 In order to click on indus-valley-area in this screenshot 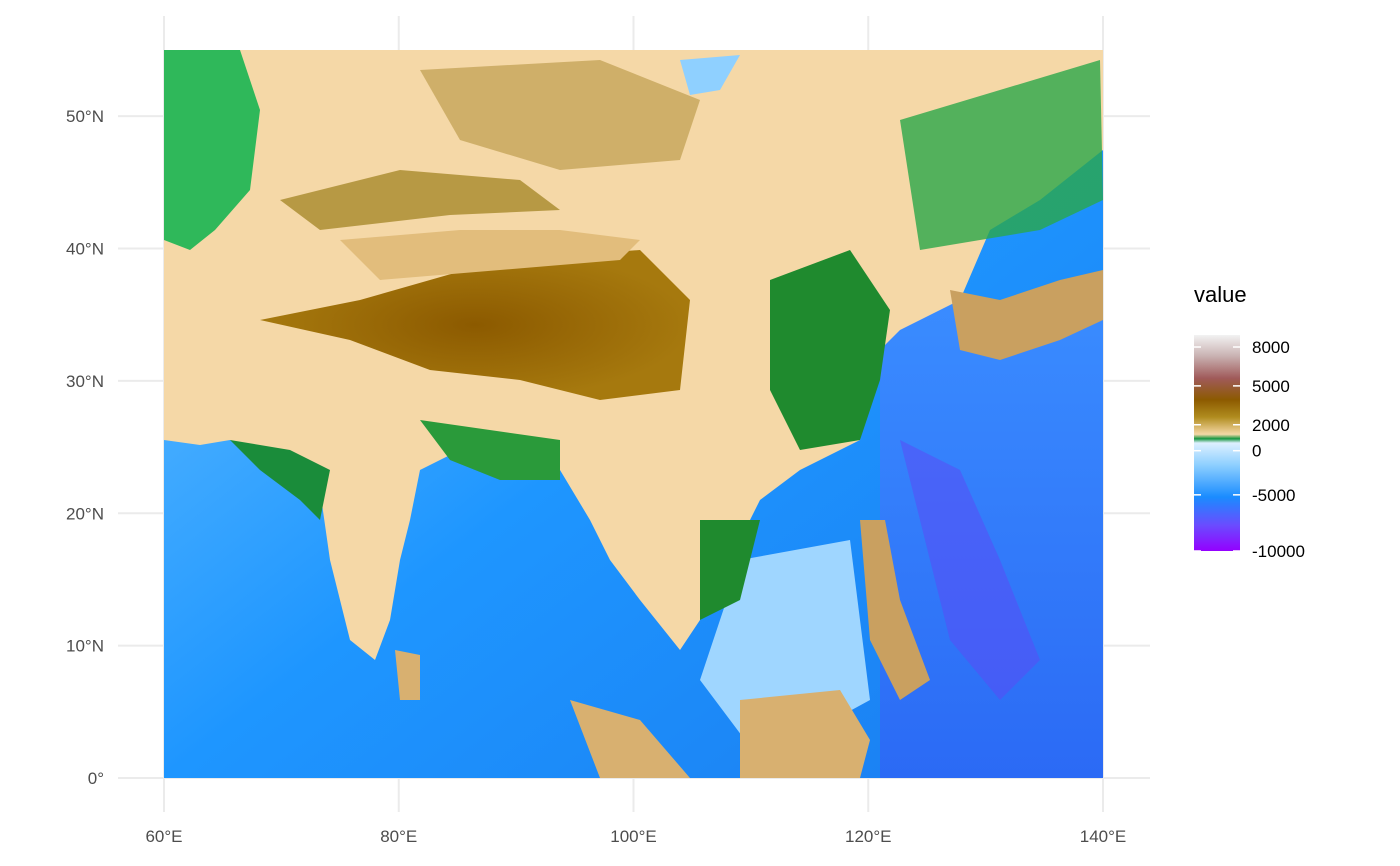, I will do `click(280, 480)`.